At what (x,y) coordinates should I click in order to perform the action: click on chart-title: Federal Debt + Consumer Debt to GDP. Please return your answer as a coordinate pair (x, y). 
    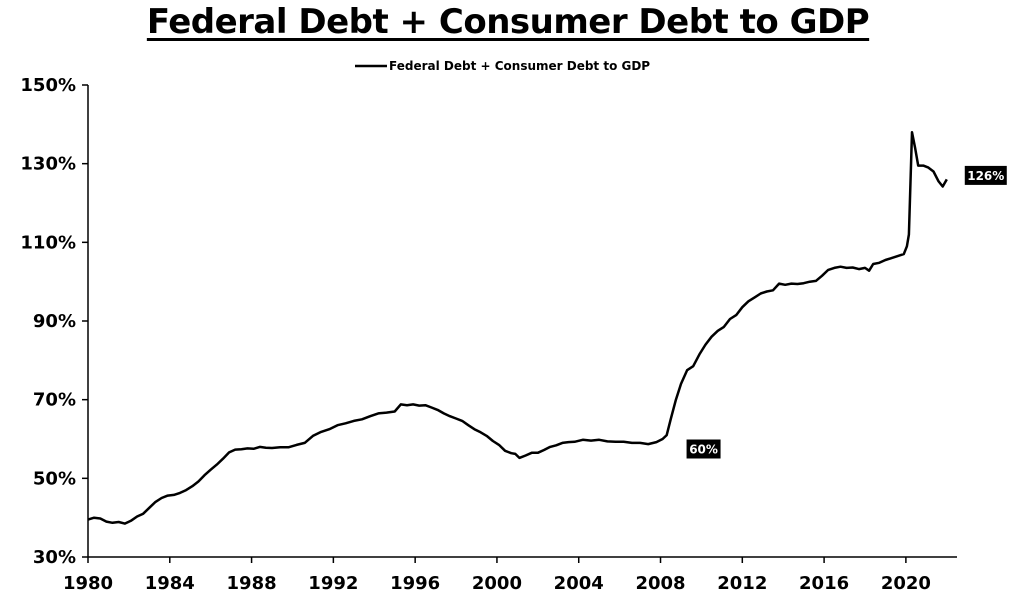
    Looking at the image, I should click on (508, 22).